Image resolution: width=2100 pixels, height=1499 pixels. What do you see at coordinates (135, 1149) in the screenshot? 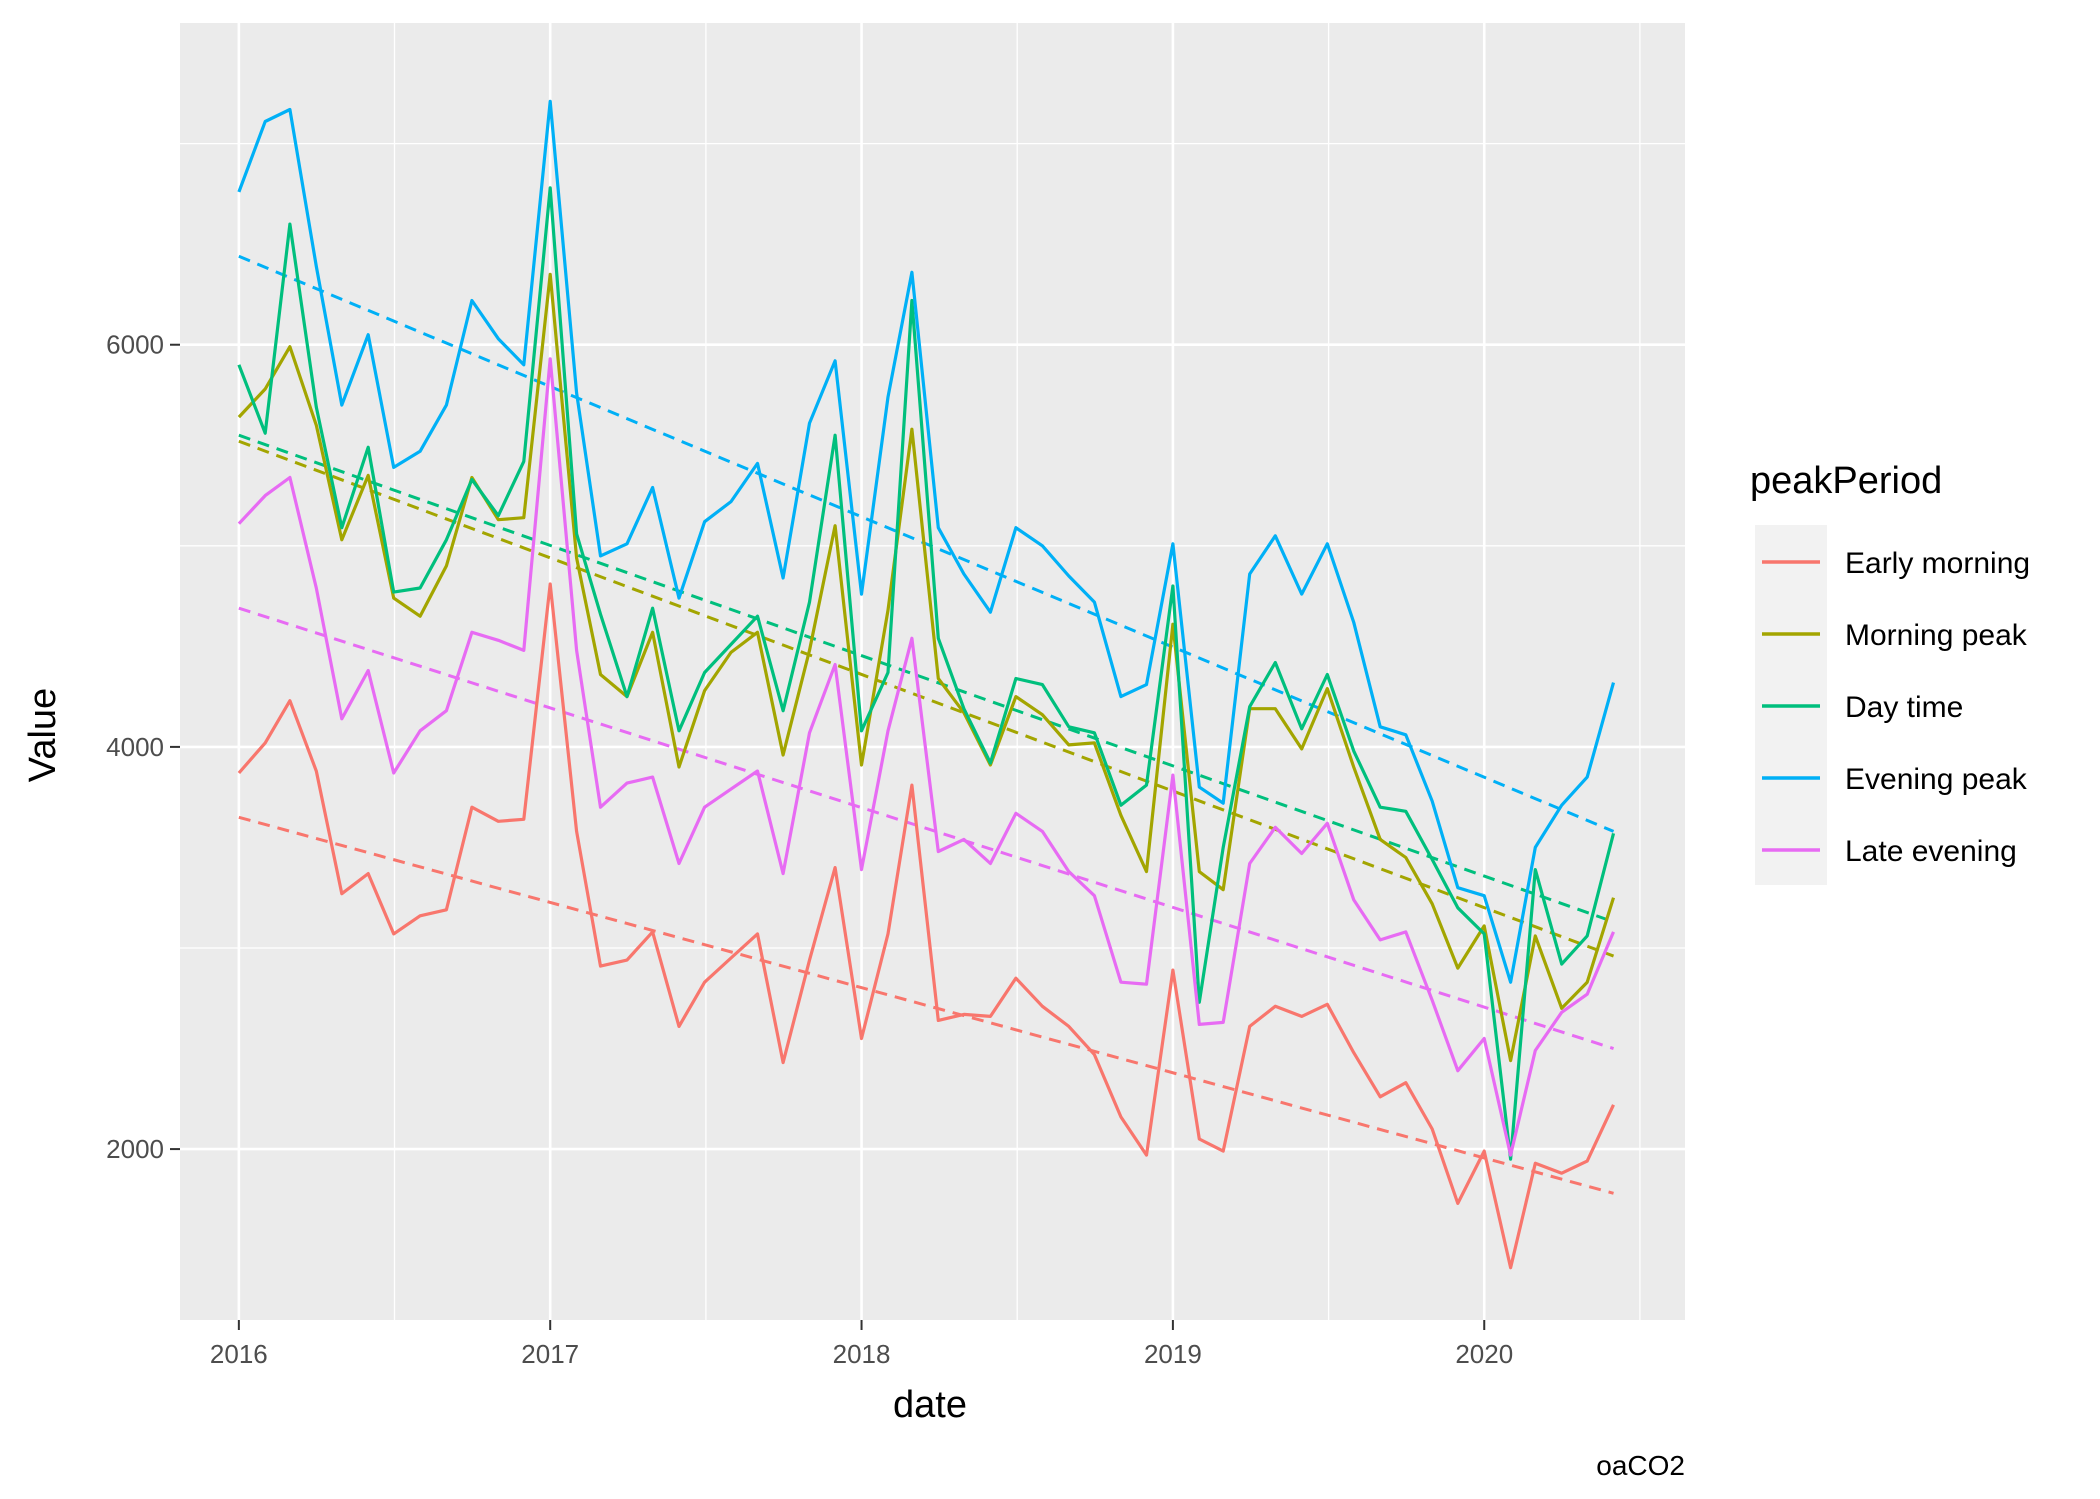
I see `y-tick-label: 2000` at bounding box center [135, 1149].